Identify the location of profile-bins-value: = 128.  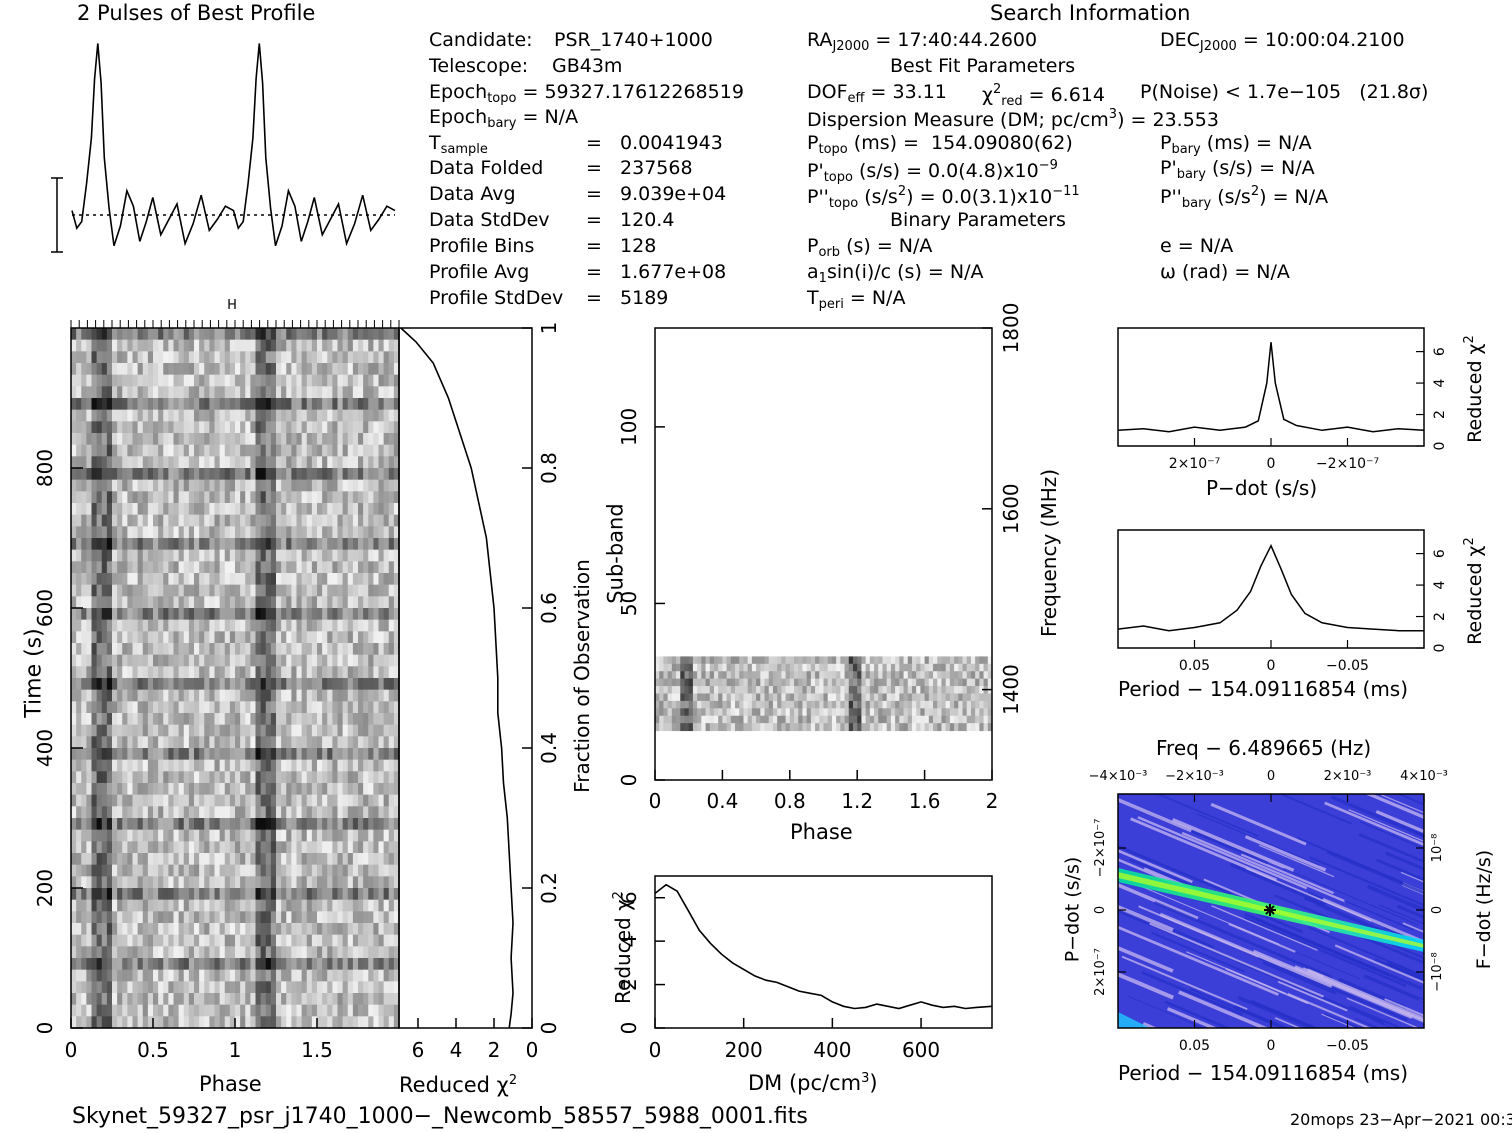
(621, 246).